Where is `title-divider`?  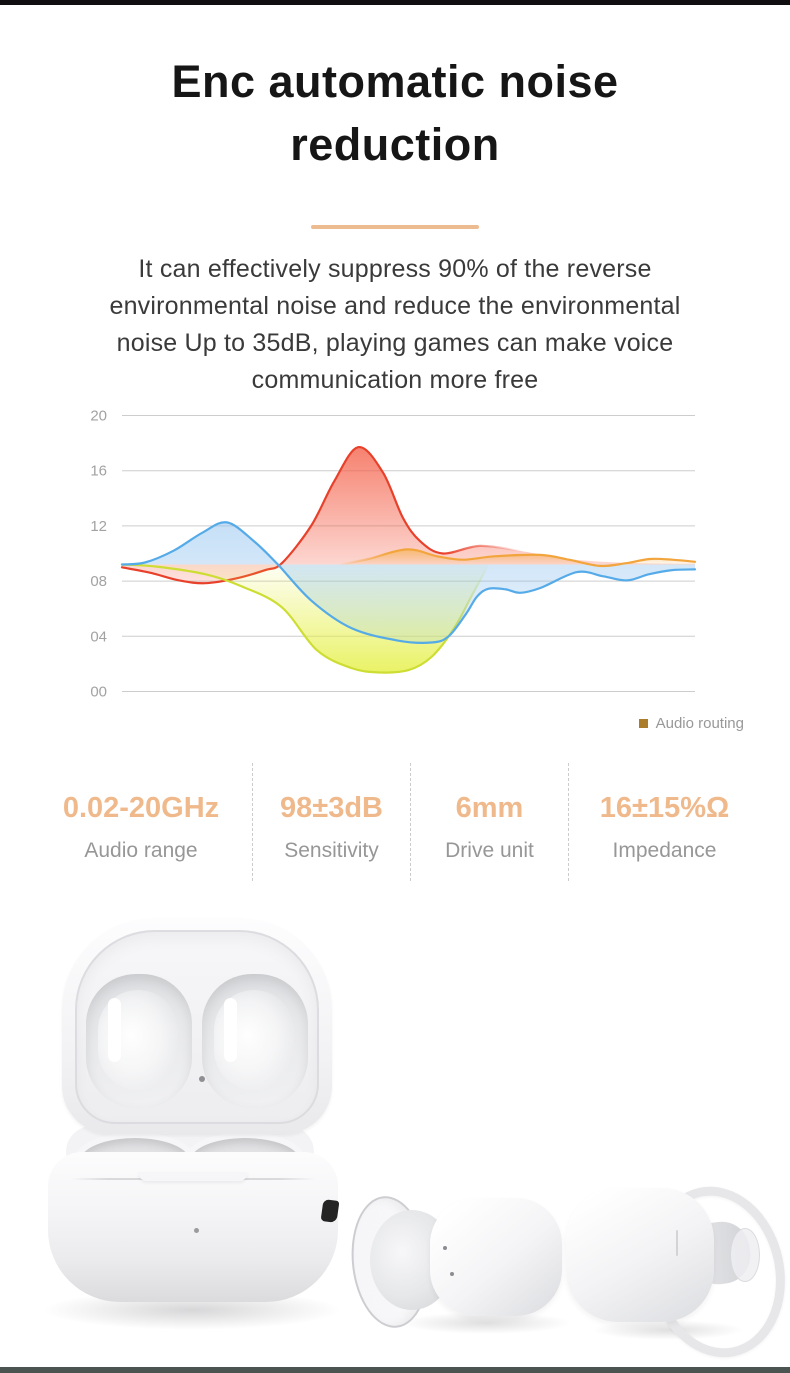
title-divider is located at coordinates (395, 227).